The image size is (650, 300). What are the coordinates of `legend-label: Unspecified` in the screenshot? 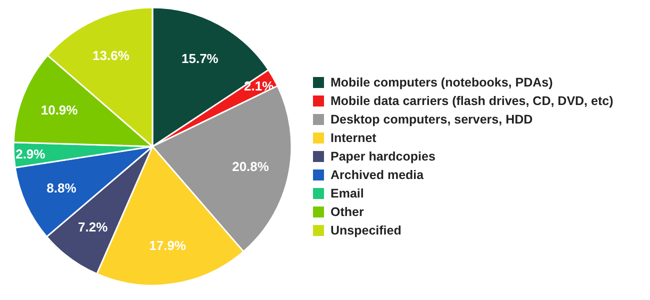 It's located at (366, 231).